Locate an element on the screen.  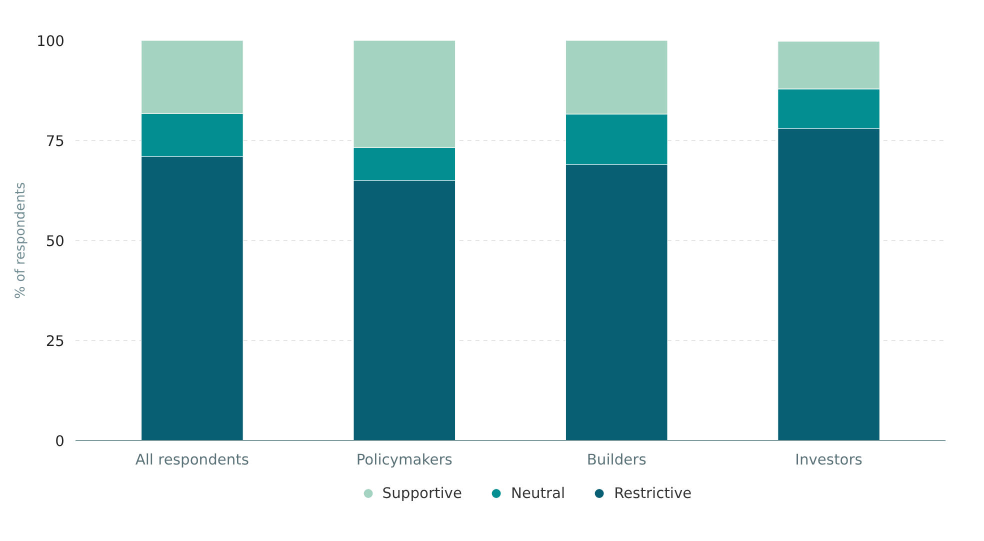
y-tick-label: 75 is located at coordinates (55, 141).